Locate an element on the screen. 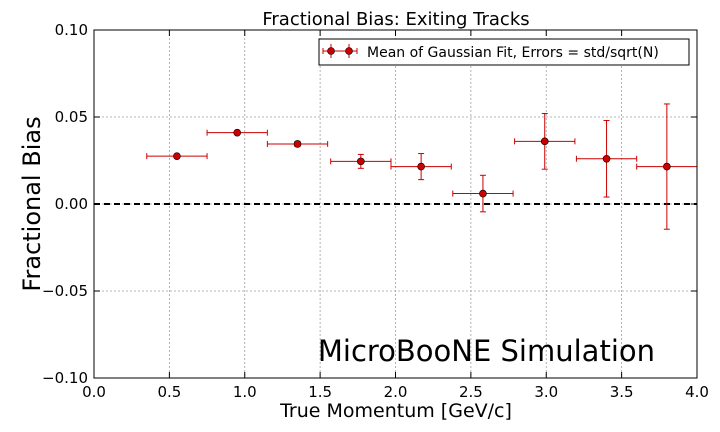  x-axis-label: True Momentum [GeV/c] is located at coordinates (395, 411).